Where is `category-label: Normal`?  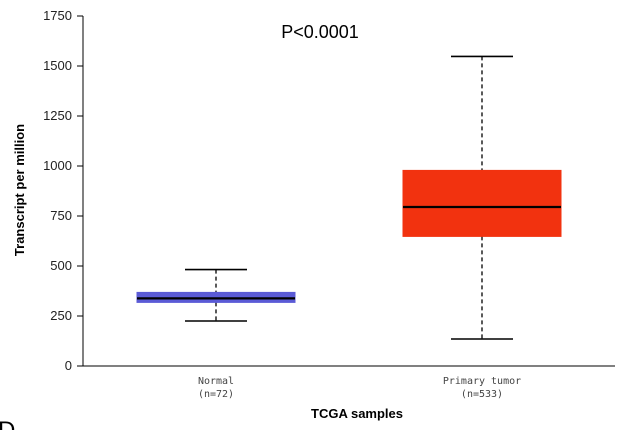 category-label: Normal is located at coordinates (216, 381).